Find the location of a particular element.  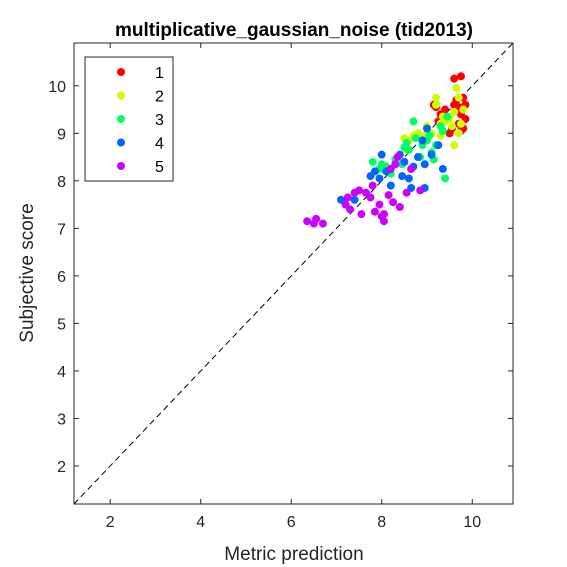

x-tick-label: 2 is located at coordinates (110, 522).